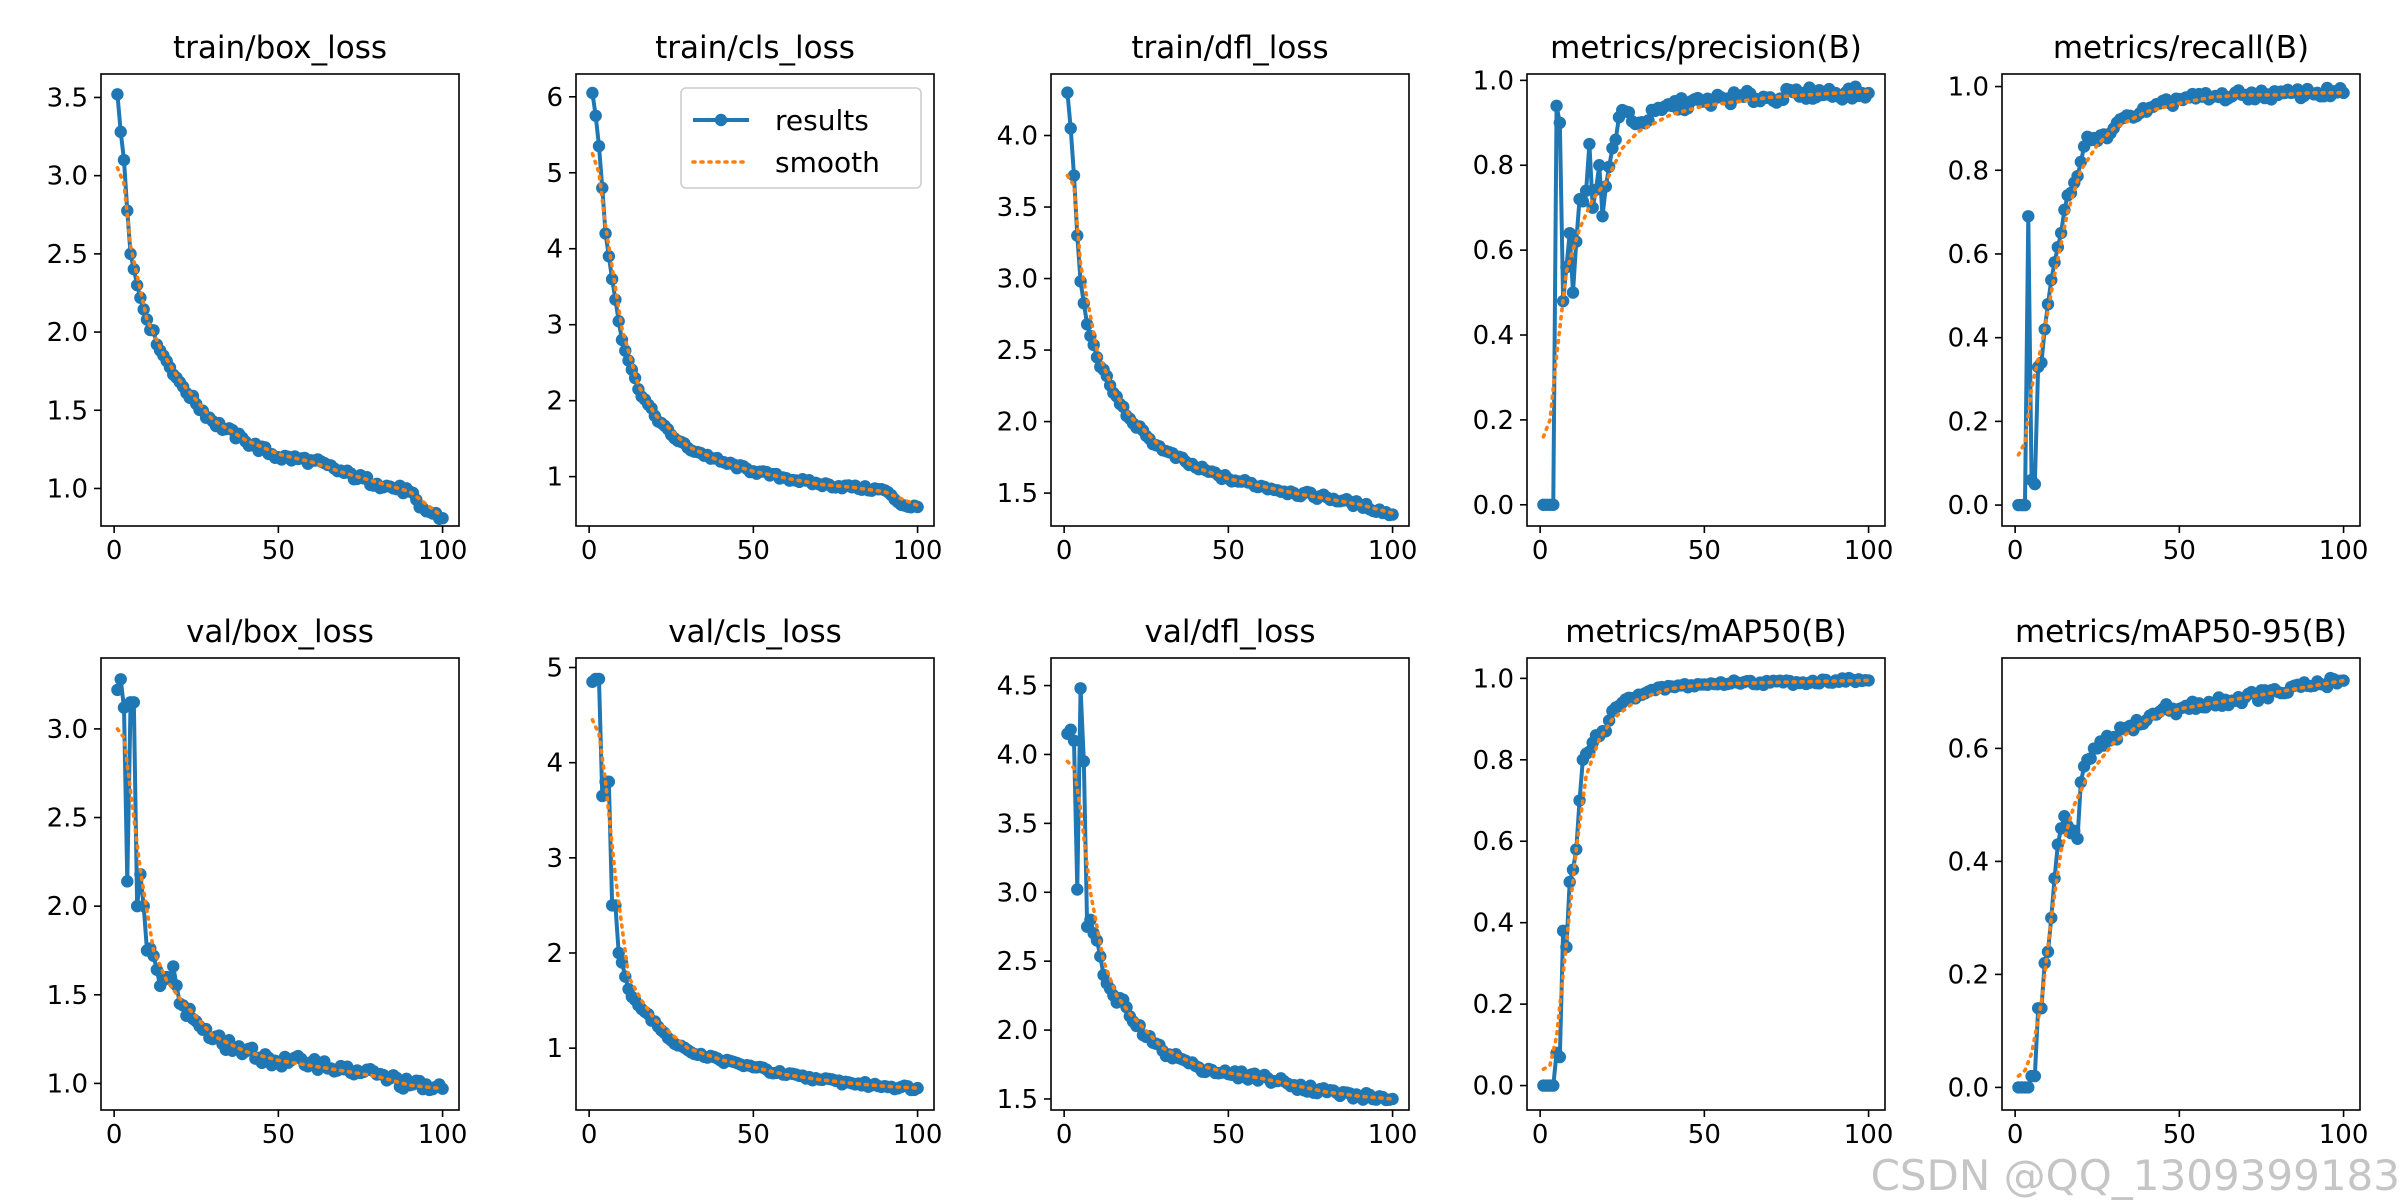 The image size is (2400, 1200). Describe the element at coordinates (554, 174) in the screenshot. I see `y-tick-label: 5` at that location.